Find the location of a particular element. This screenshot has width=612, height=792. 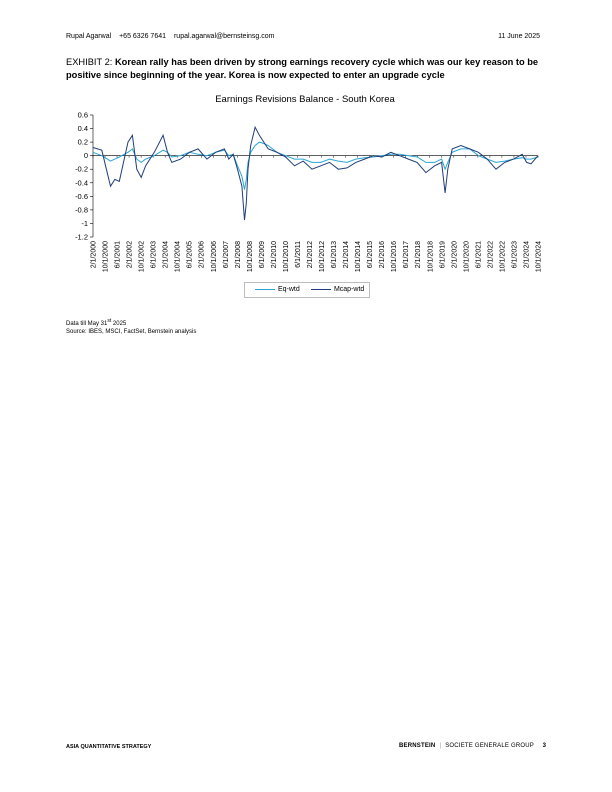

x-tick-label: 10/1/2010 is located at coordinates (286, 256).